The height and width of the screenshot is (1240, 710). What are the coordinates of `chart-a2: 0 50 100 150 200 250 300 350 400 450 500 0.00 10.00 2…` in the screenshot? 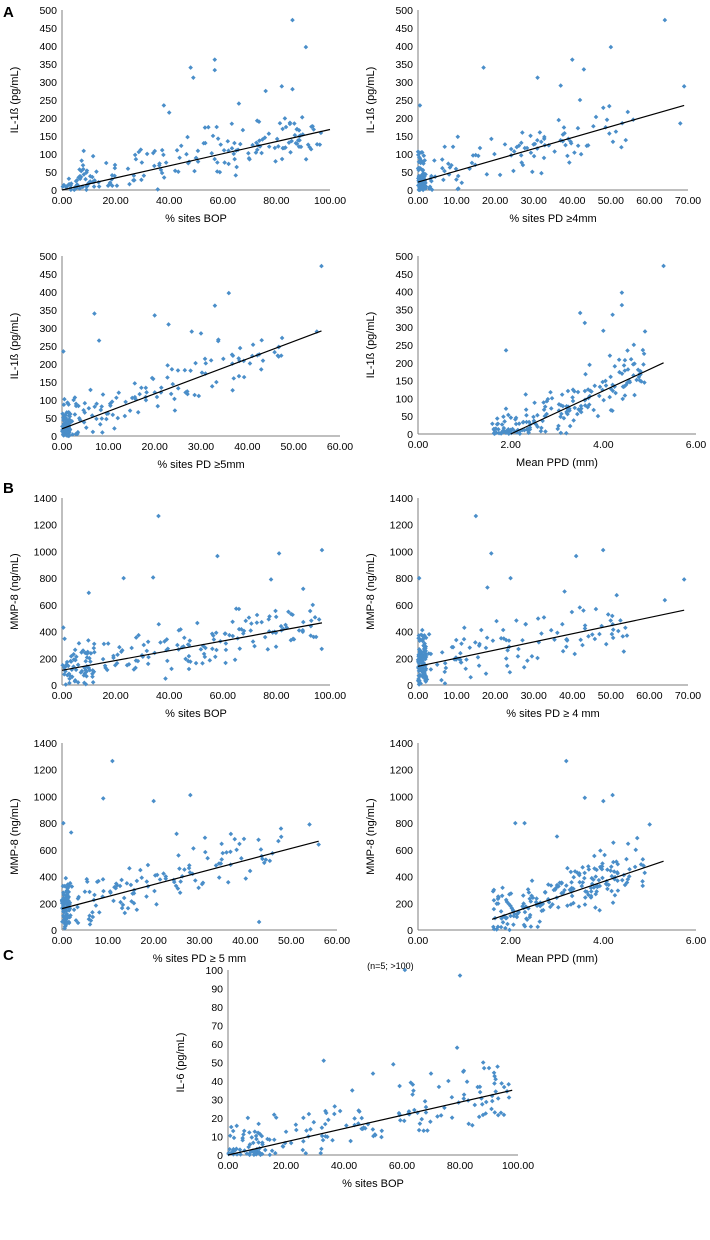 It's located at (533, 115).